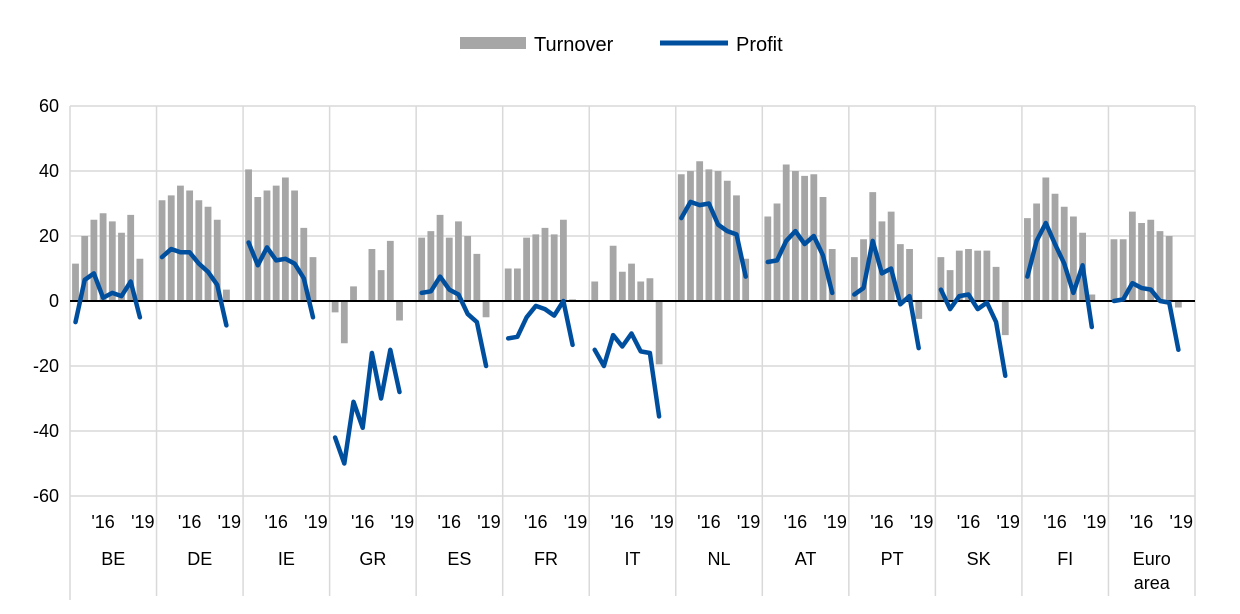  I want to click on category-label: FI, so click(1065, 559).